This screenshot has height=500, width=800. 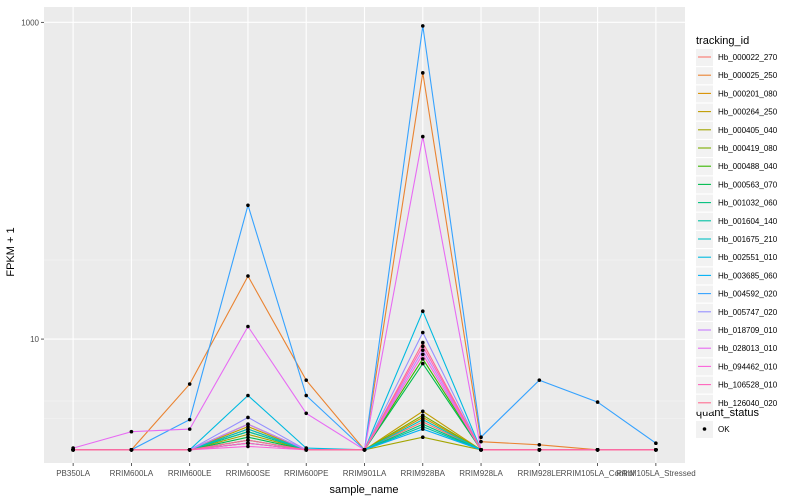 What do you see at coordinates (598, 473) in the screenshot?
I see `x-tick-label: RRIM105LA_Control` at bounding box center [598, 473].